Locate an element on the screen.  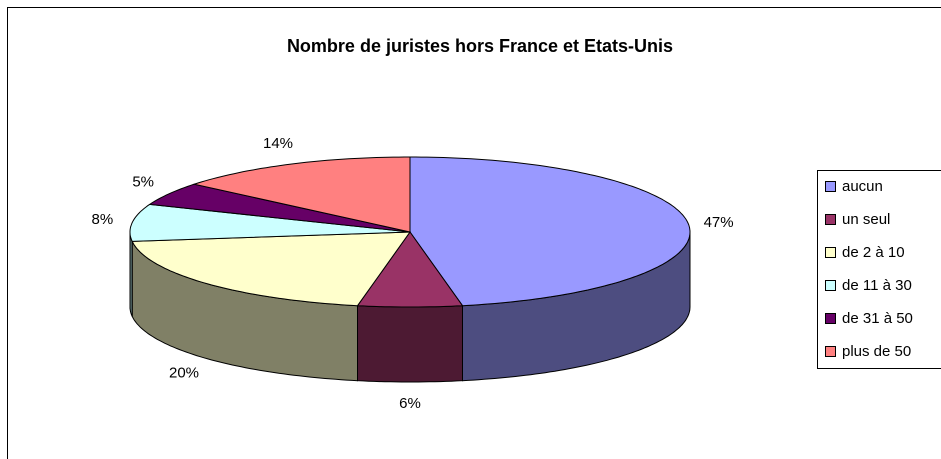
legend-box is located at coordinates (879, 269).